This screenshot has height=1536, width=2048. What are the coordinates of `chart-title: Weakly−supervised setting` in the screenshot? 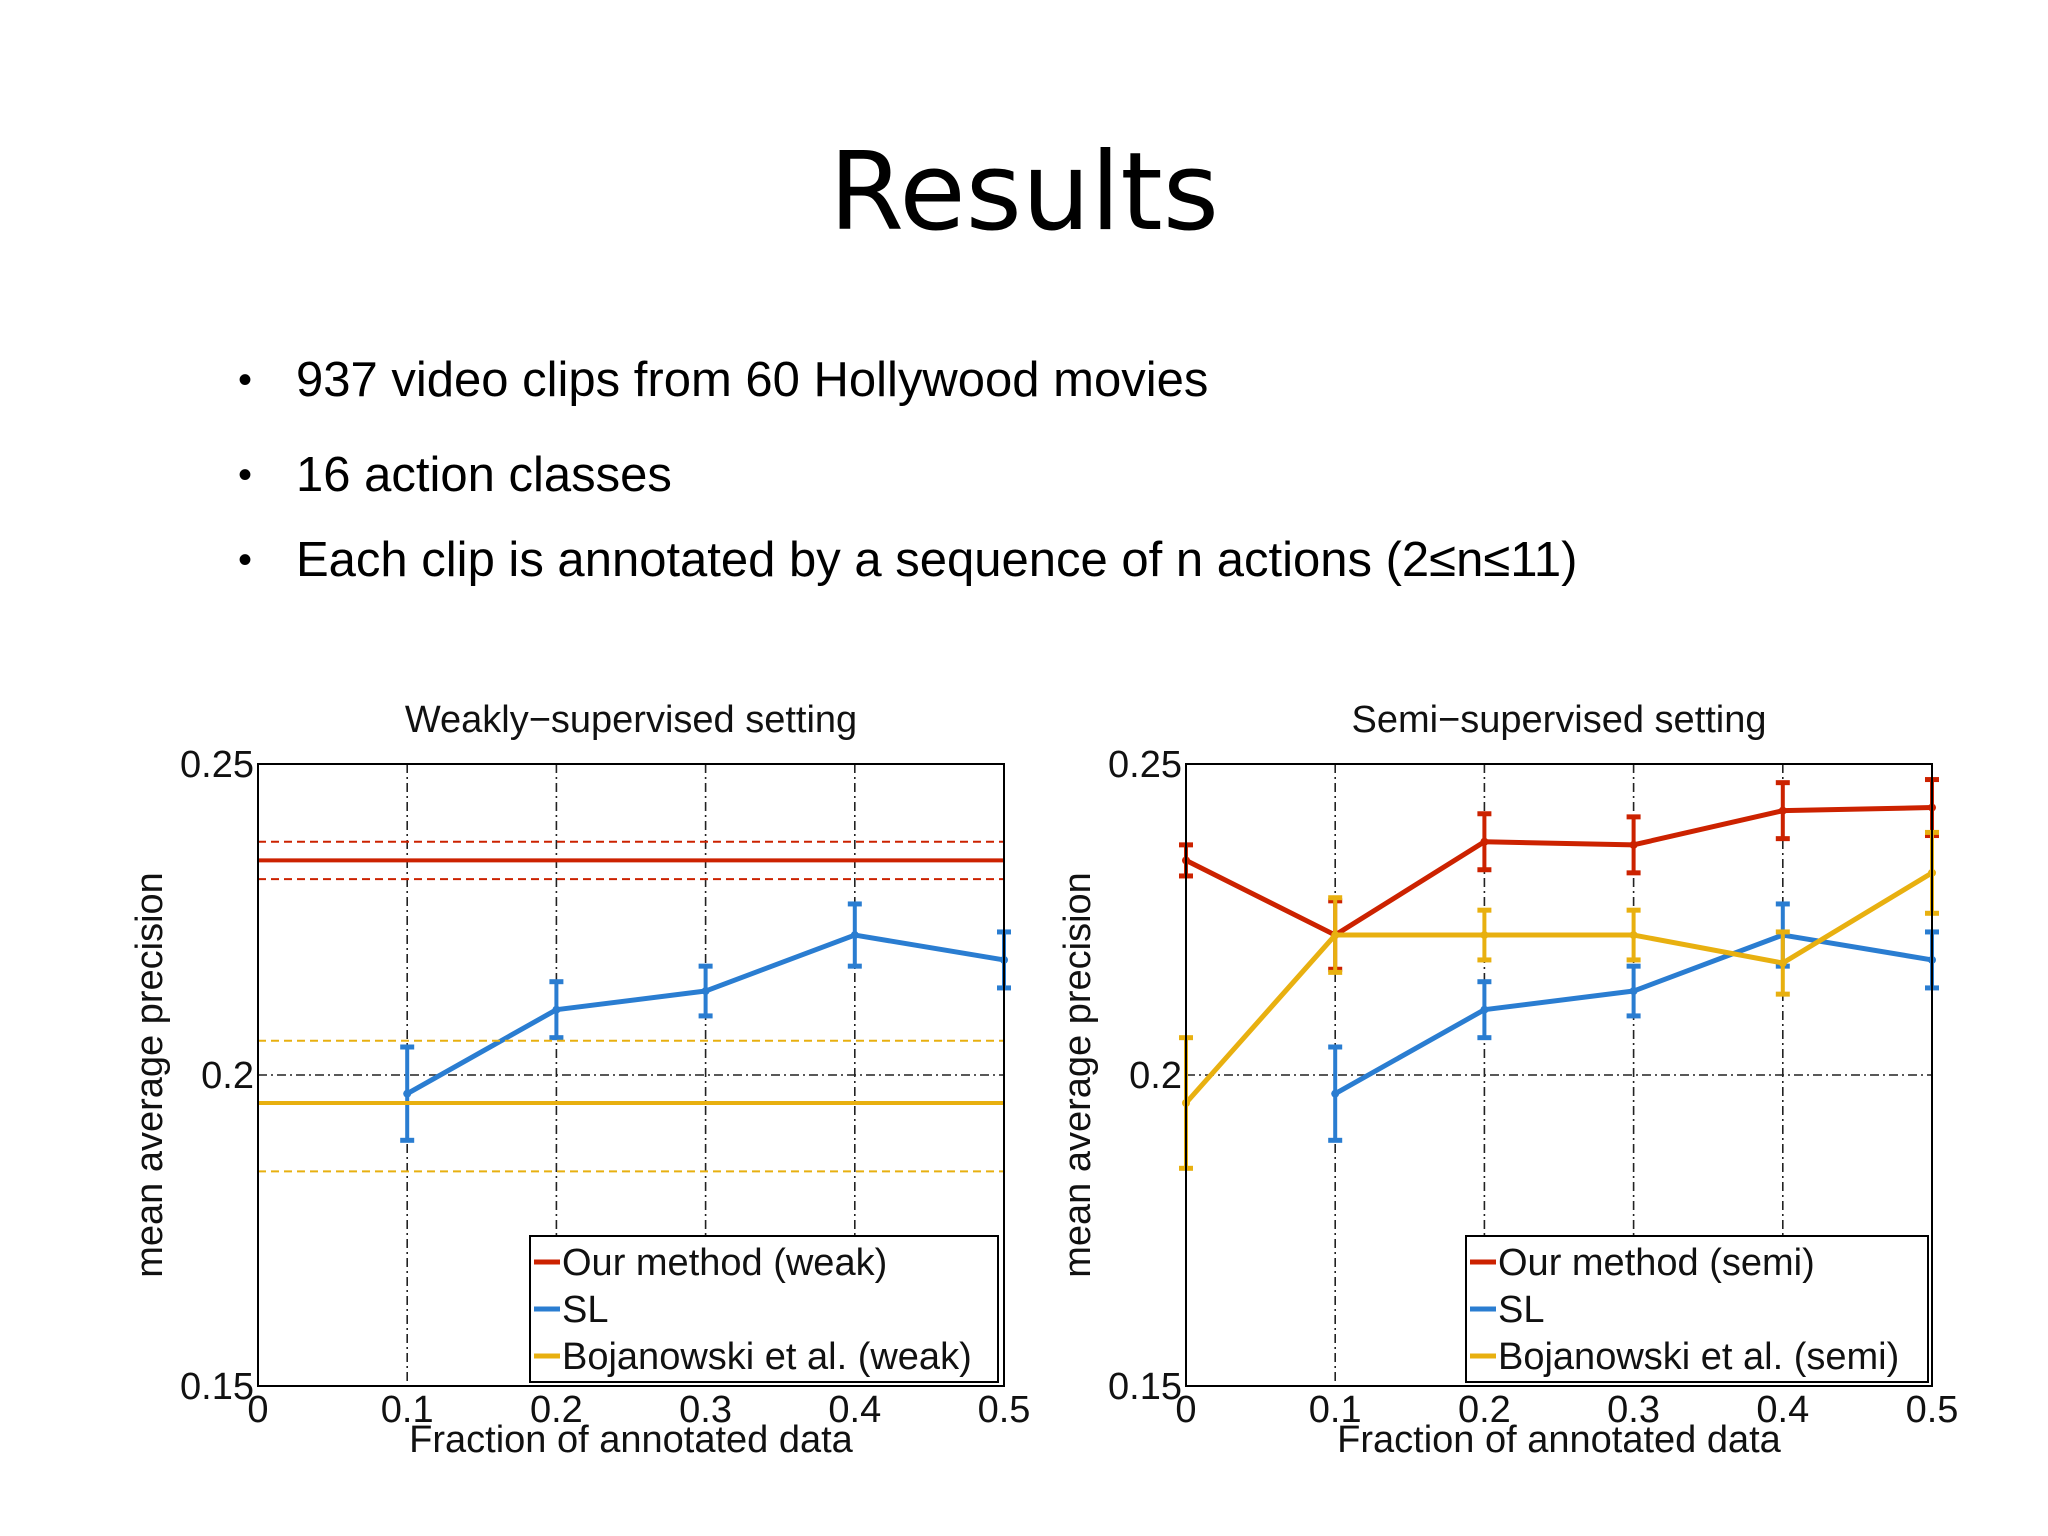 It's located at (631, 720).